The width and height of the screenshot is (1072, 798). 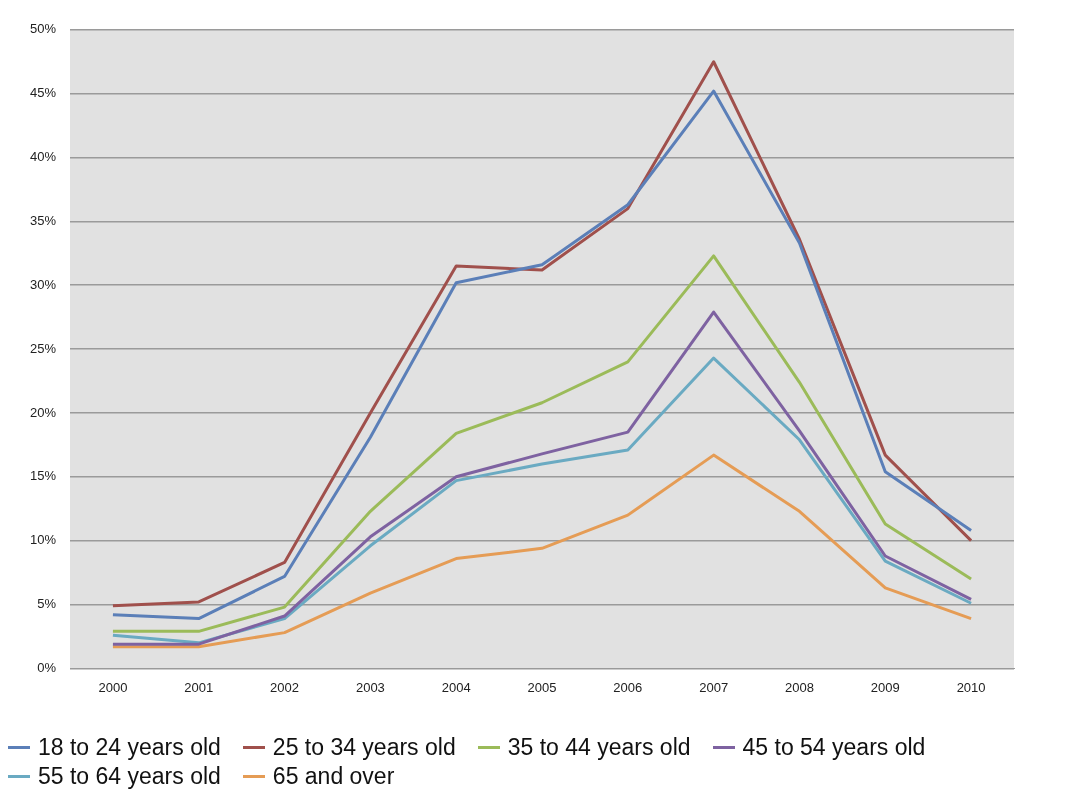 What do you see at coordinates (542, 687) in the screenshot?
I see `x-tick-label: 2005` at bounding box center [542, 687].